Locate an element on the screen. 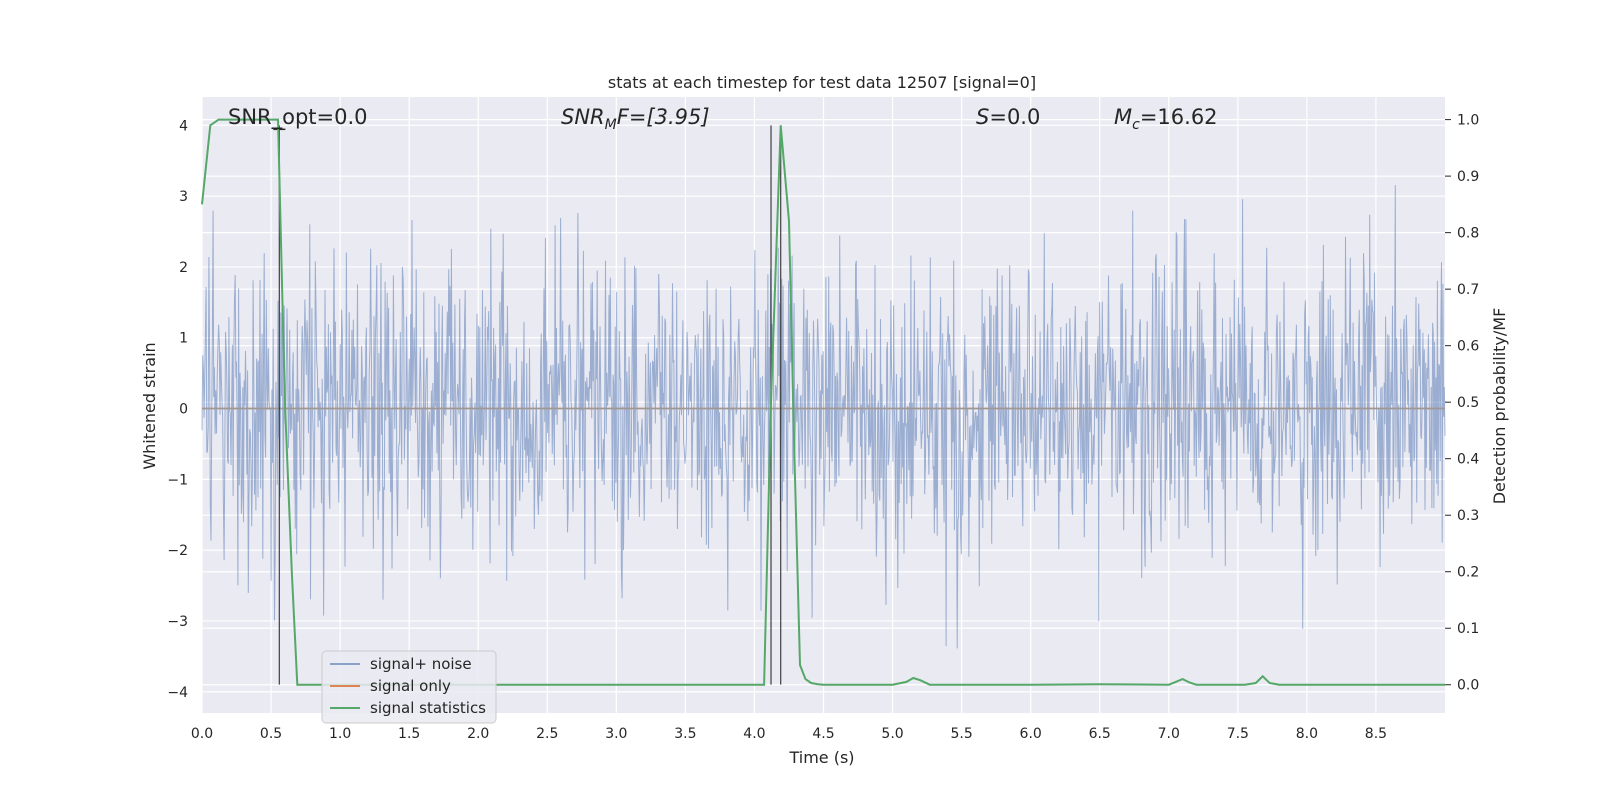 The image size is (1600, 800). y-axis-label: Whitened strain is located at coordinates (149, 405).